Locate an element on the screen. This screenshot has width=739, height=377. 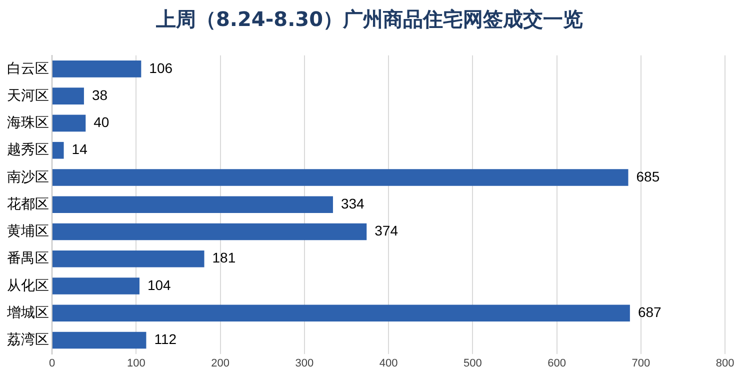
data-label: 104 is located at coordinates (159, 284).